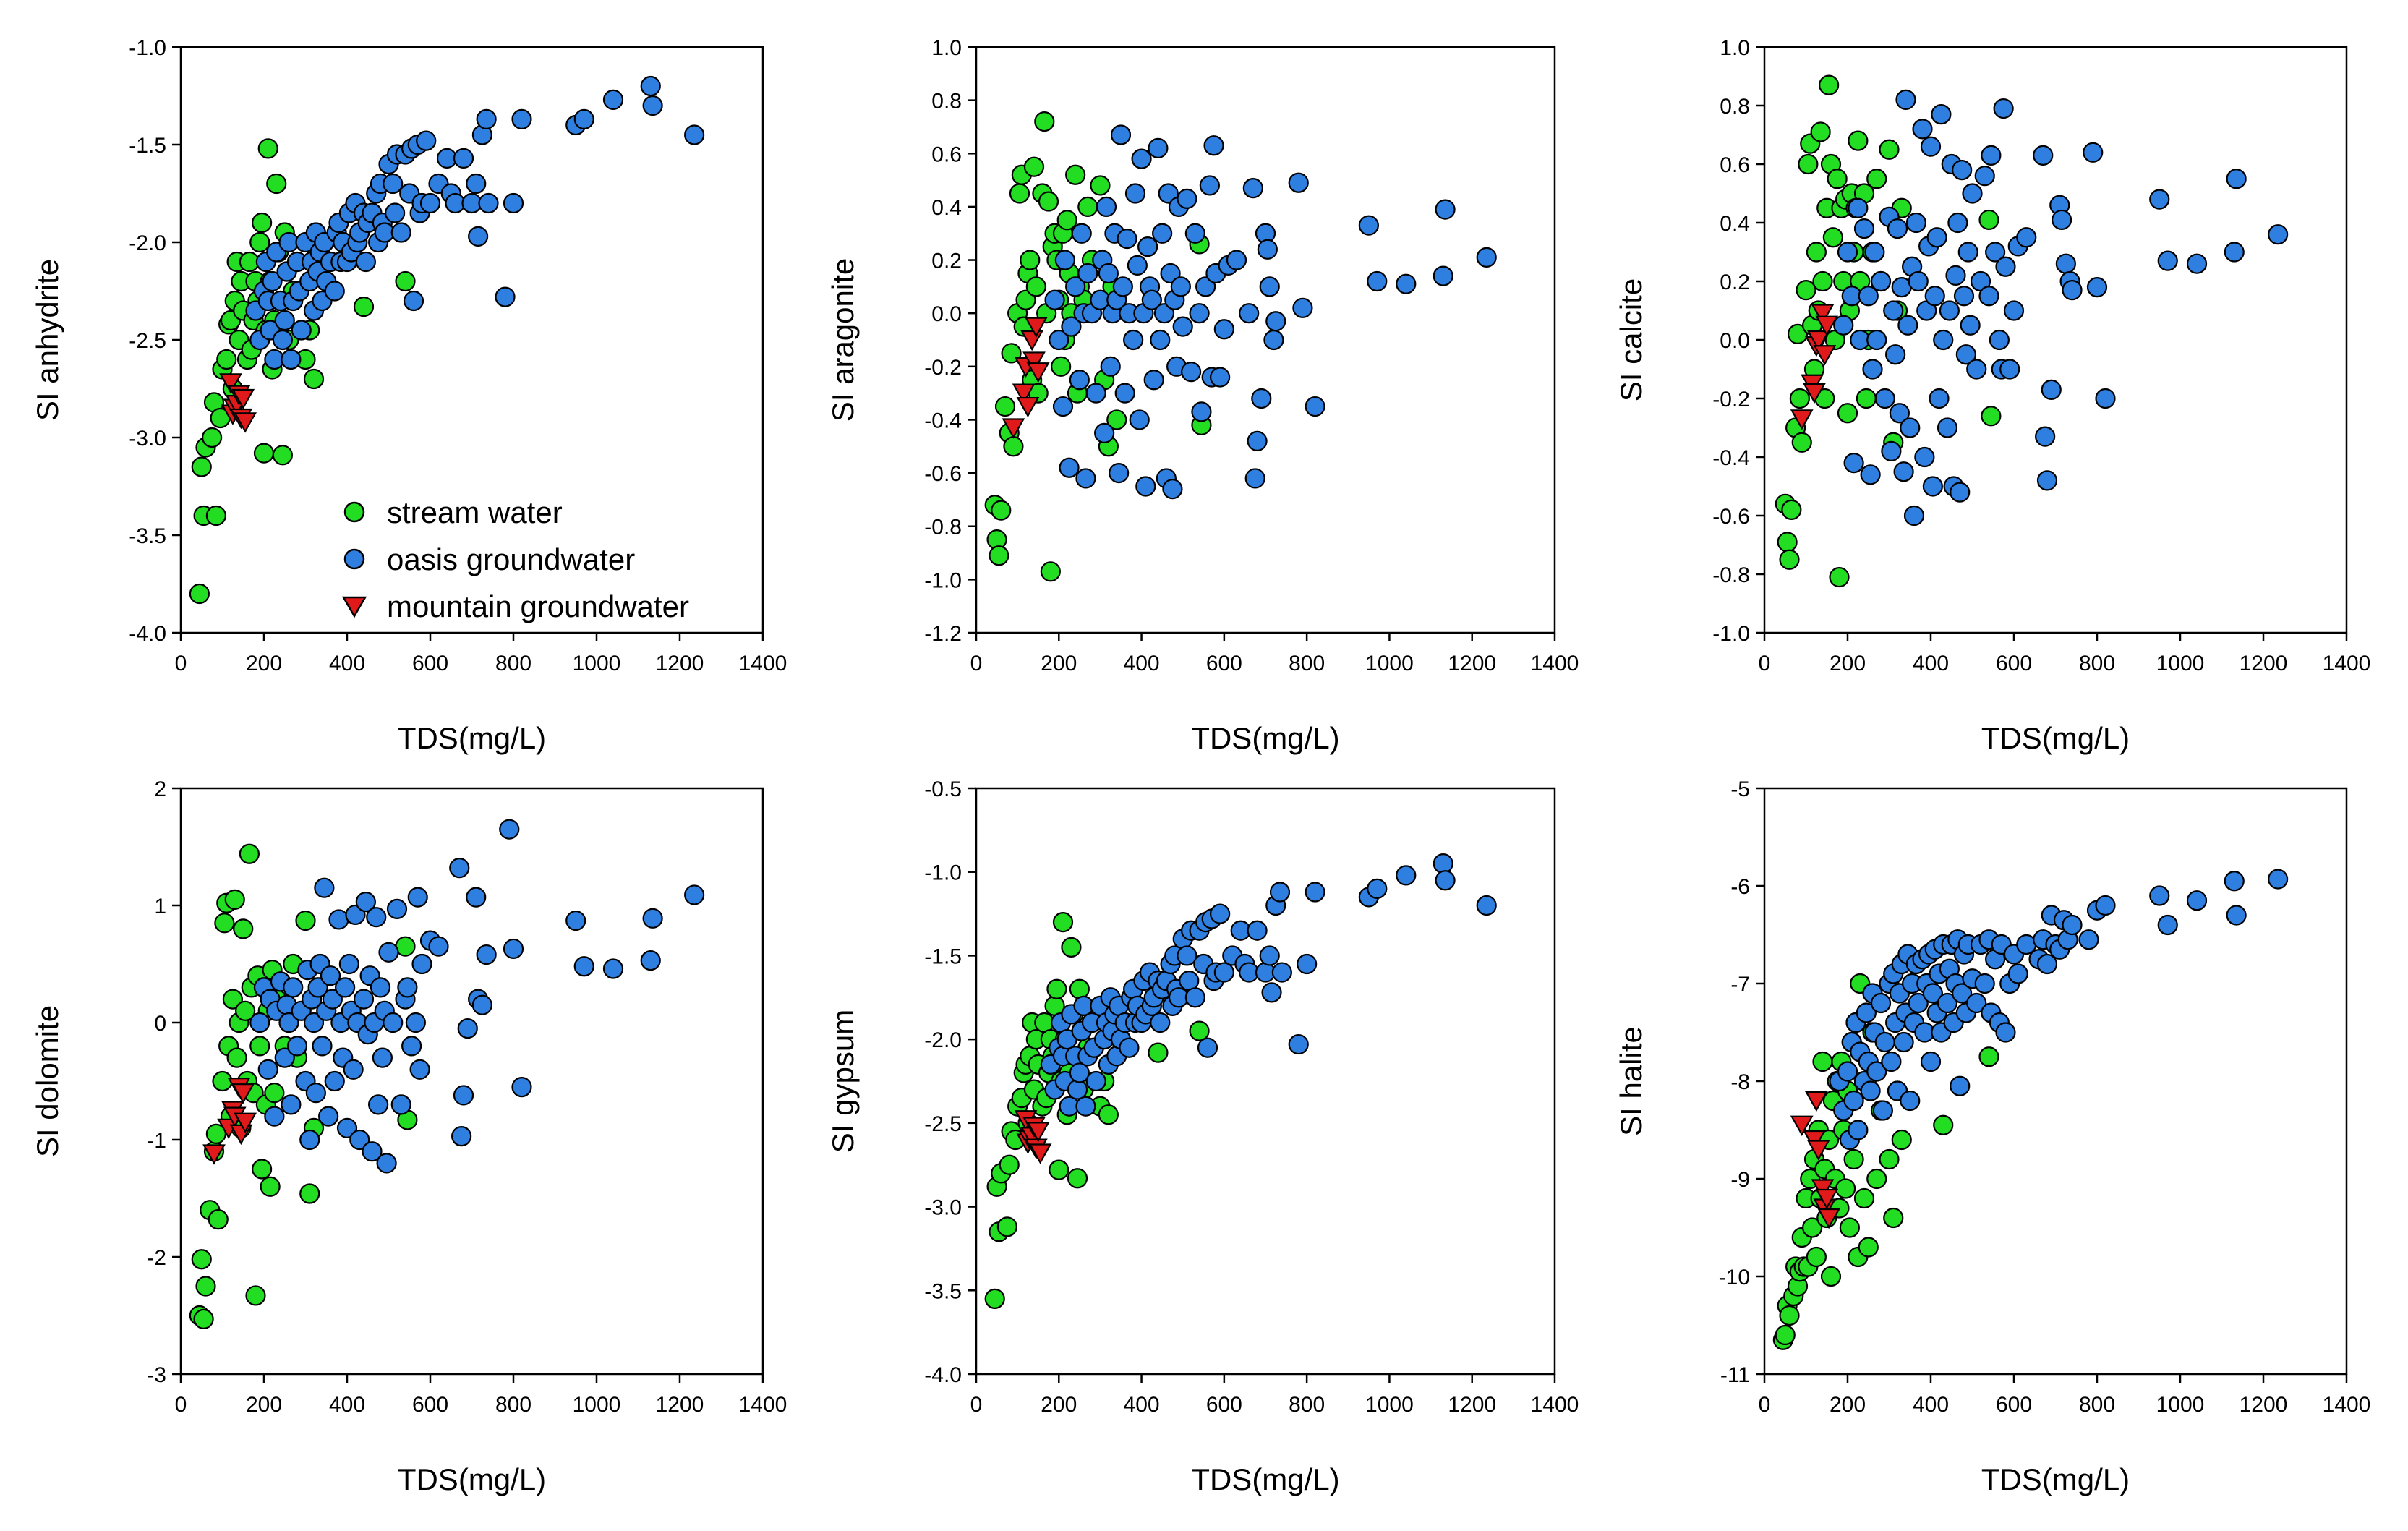 The image size is (2408, 1531). Describe the element at coordinates (943, 634) in the screenshot. I see `y-tick-label: -1.2` at that location.